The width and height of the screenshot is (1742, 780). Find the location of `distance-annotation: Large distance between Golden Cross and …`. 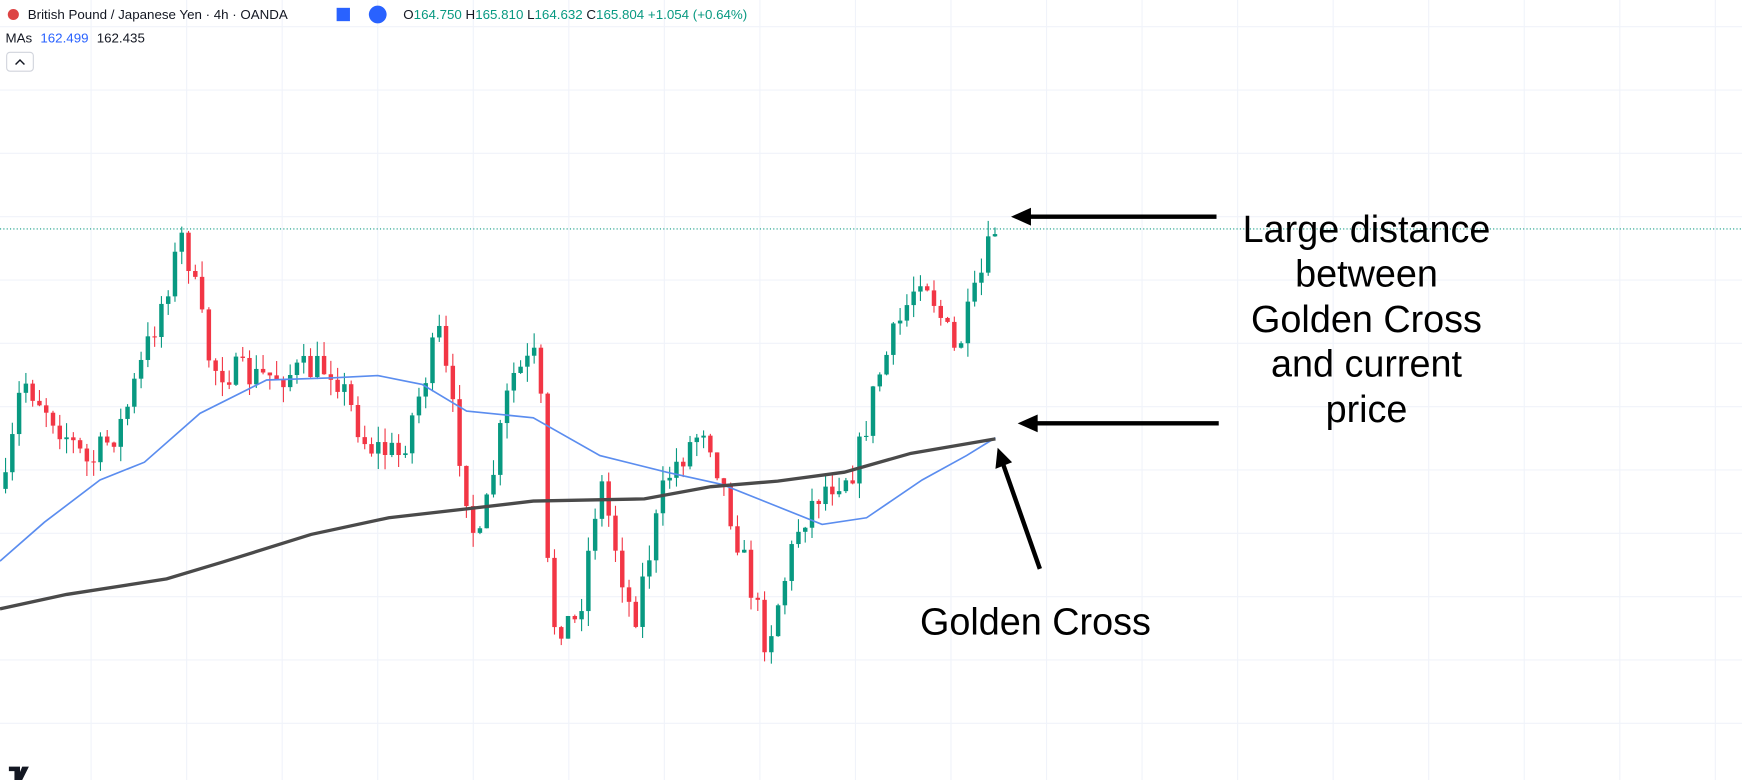

distance-annotation: Large distance between Golden Cross and … is located at coordinates (1367, 320).